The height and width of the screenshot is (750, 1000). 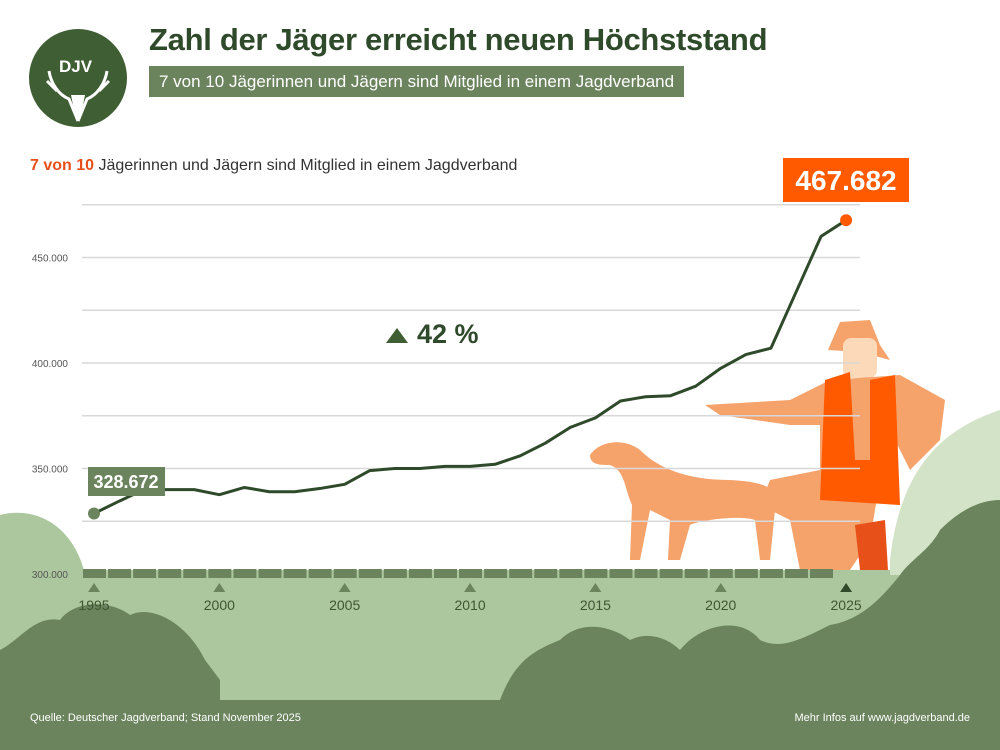 What do you see at coordinates (397, 335) in the screenshot?
I see `up-triangle-icon` at bounding box center [397, 335].